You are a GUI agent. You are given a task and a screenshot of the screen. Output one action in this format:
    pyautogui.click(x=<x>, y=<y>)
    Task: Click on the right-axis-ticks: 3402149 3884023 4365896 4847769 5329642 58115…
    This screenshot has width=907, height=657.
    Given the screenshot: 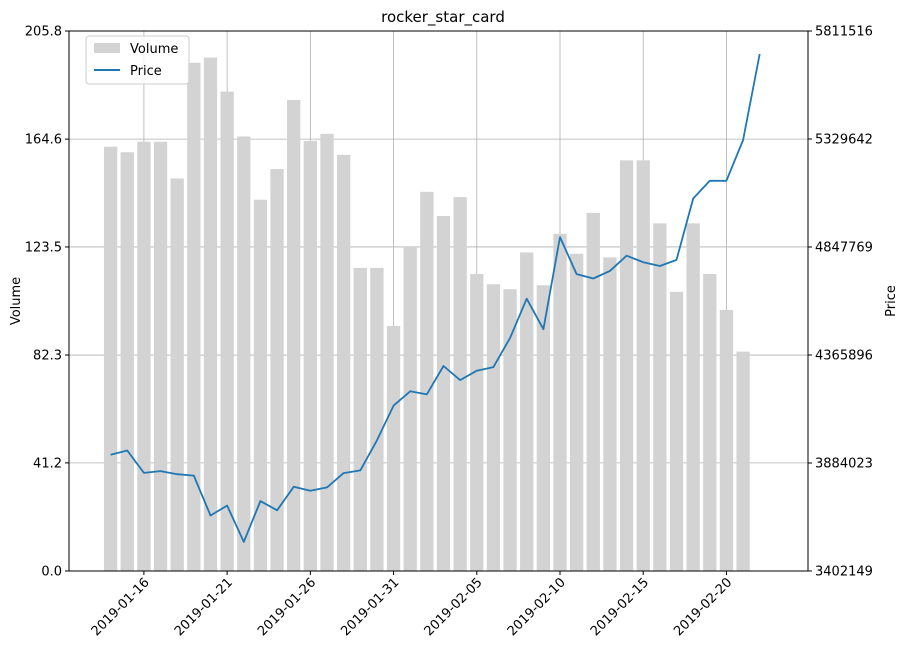 What is the action you would take?
    pyautogui.click(x=840, y=302)
    